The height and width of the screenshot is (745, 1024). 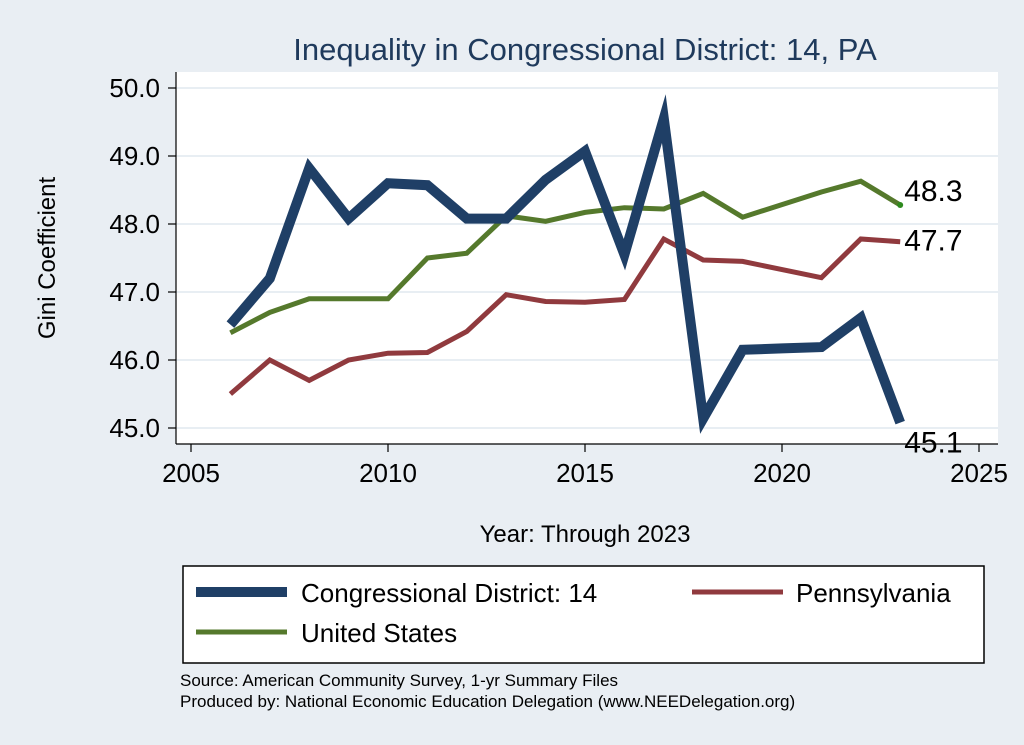 What do you see at coordinates (782, 473) in the screenshot?
I see `x-tick-label: 2020` at bounding box center [782, 473].